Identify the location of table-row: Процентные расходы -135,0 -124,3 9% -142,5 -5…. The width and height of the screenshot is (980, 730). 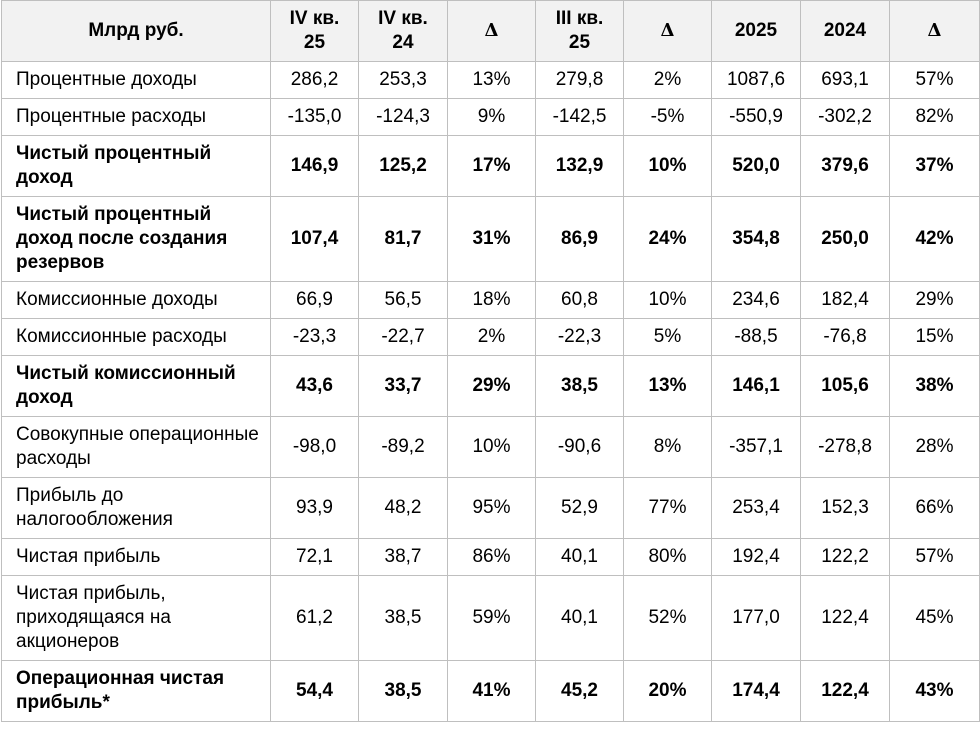
(490, 117).